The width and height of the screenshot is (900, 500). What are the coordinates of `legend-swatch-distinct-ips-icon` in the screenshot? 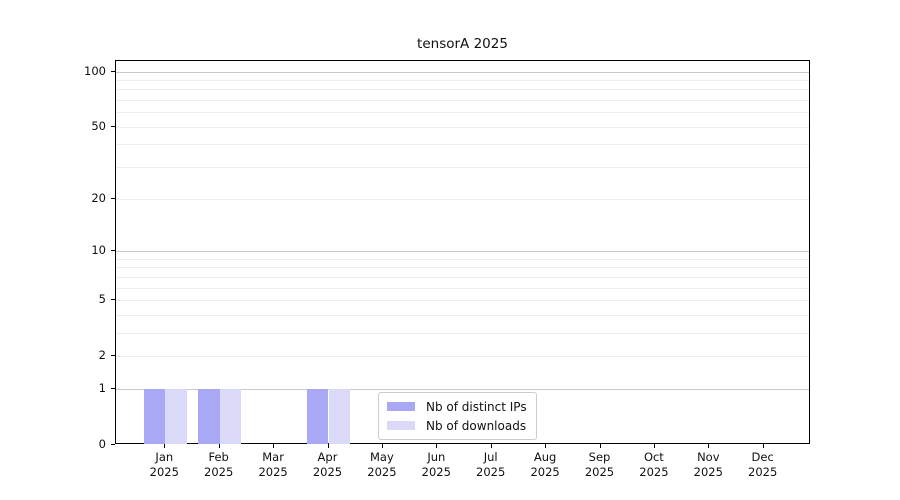 It's located at (401, 406).